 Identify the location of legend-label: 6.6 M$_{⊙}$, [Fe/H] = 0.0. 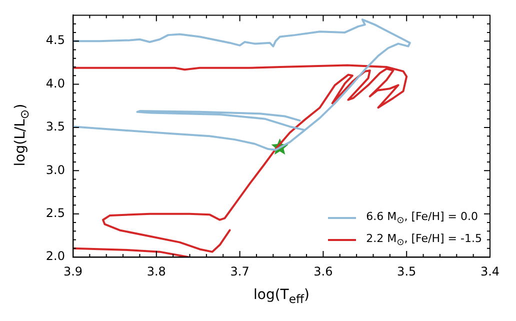
(422, 218).